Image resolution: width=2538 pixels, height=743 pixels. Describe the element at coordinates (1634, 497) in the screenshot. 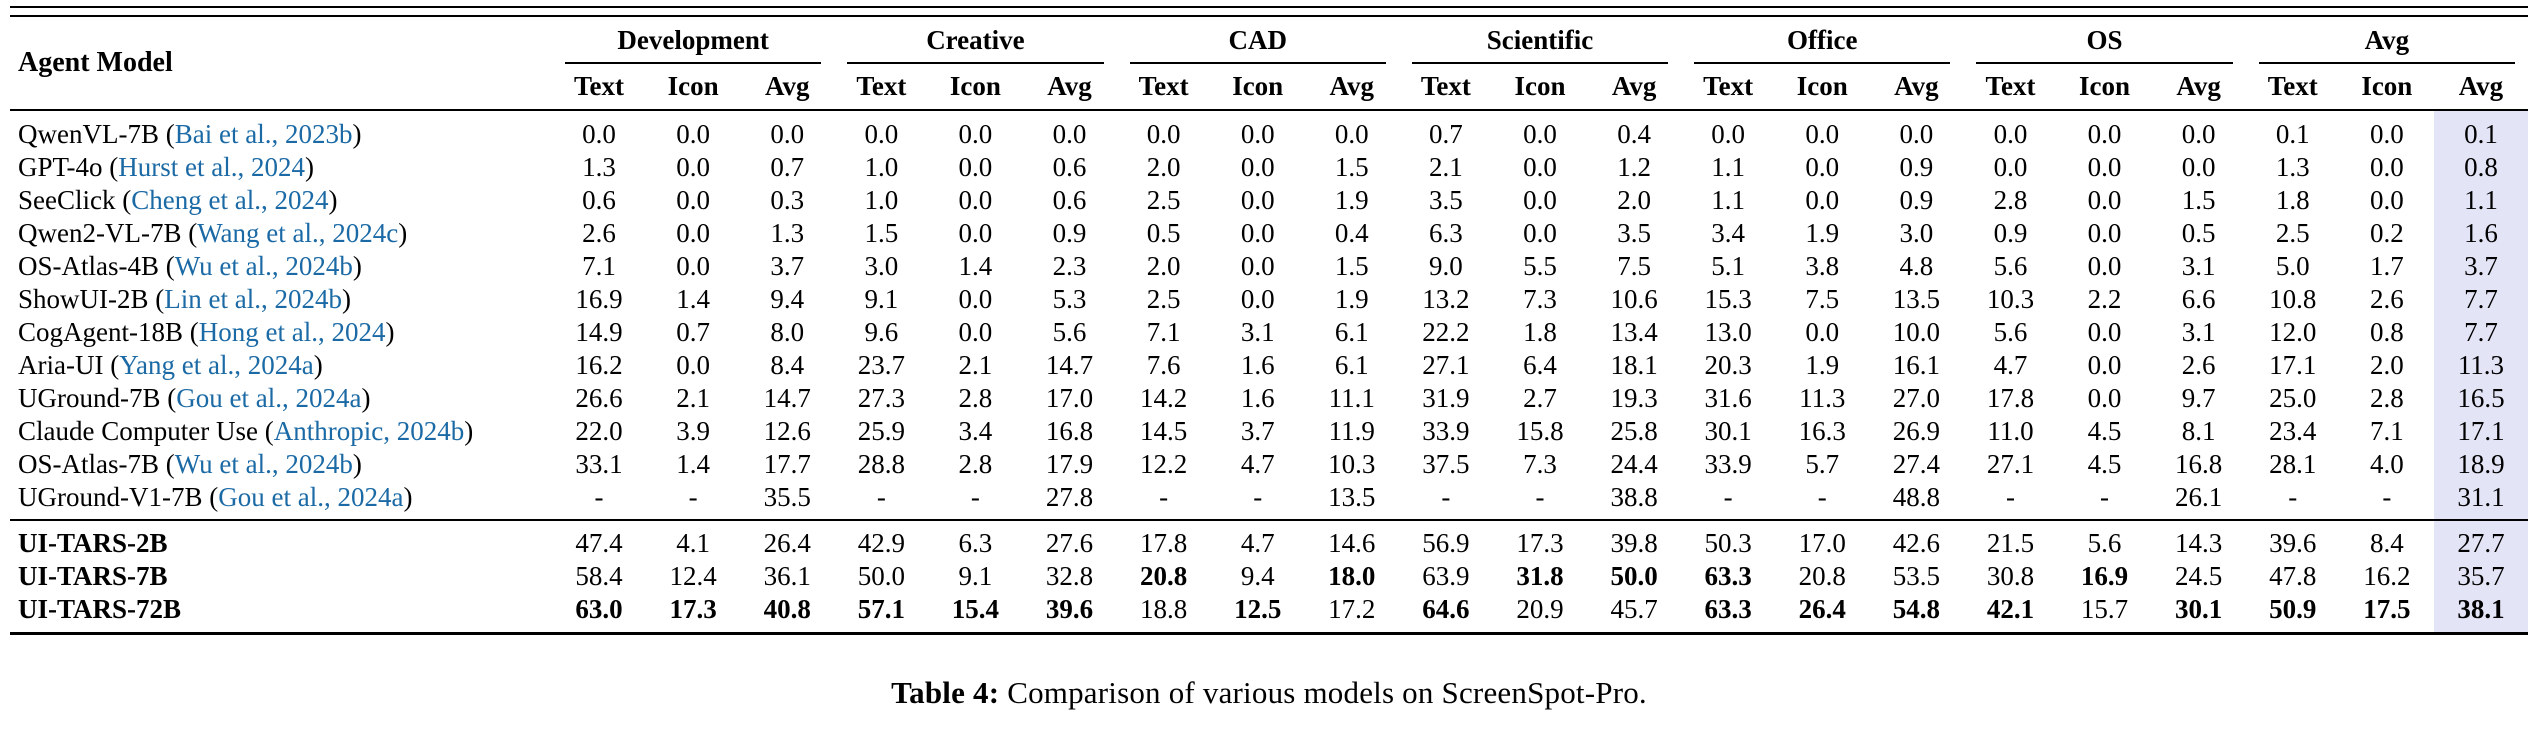

I see `score-cell: 38.8` at that location.